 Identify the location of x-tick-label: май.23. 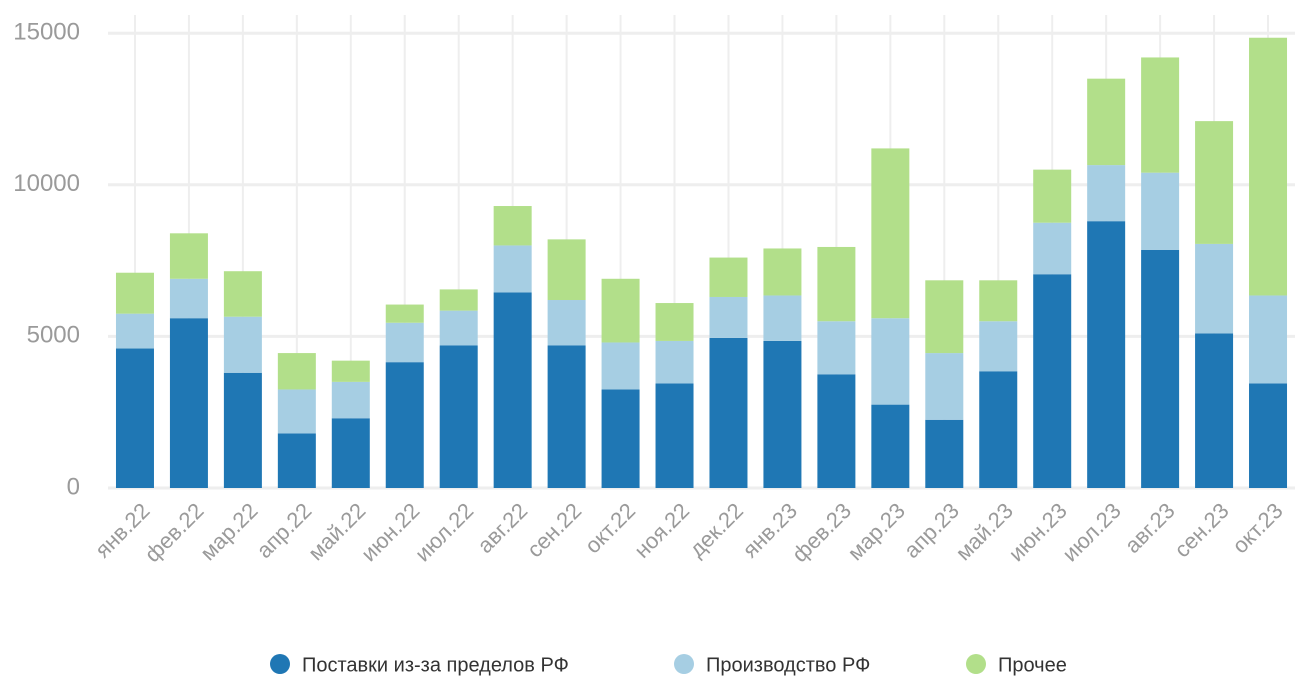
(984, 531).